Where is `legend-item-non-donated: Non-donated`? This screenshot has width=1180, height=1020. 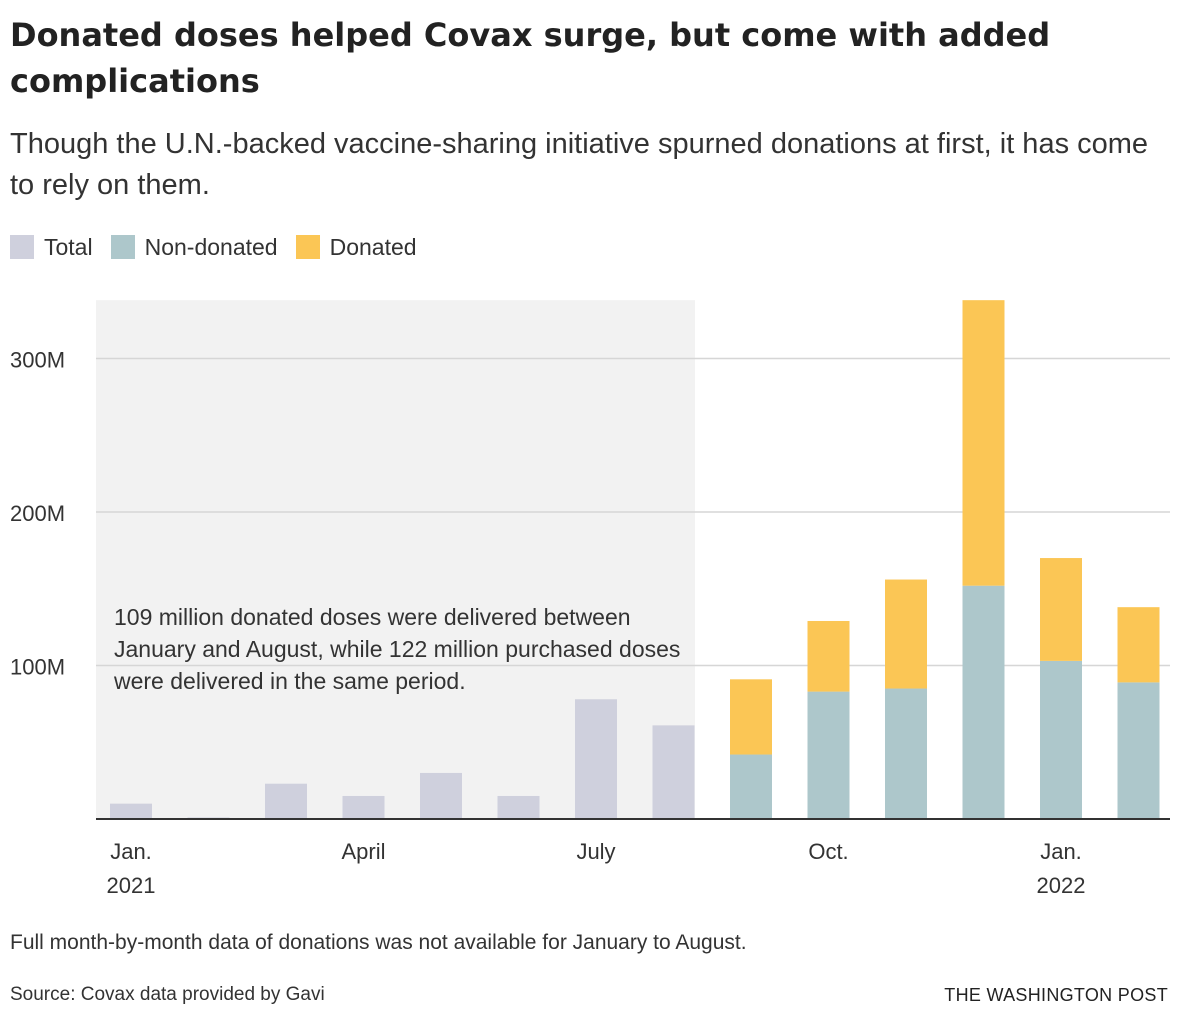
legend-item-non-donated: Non-donated is located at coordinates (194, 247).